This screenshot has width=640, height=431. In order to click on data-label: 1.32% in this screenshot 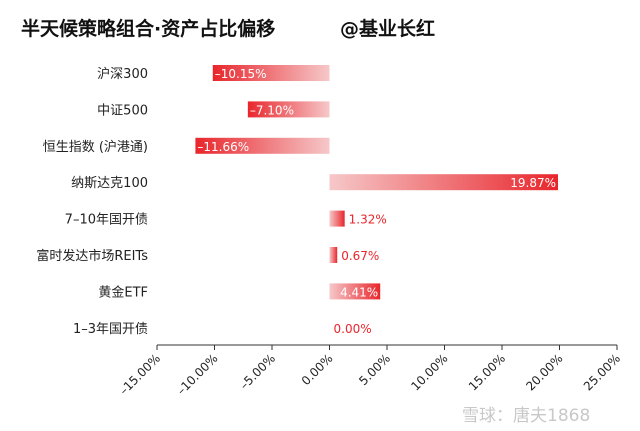, I will do `click(368, 220)`.